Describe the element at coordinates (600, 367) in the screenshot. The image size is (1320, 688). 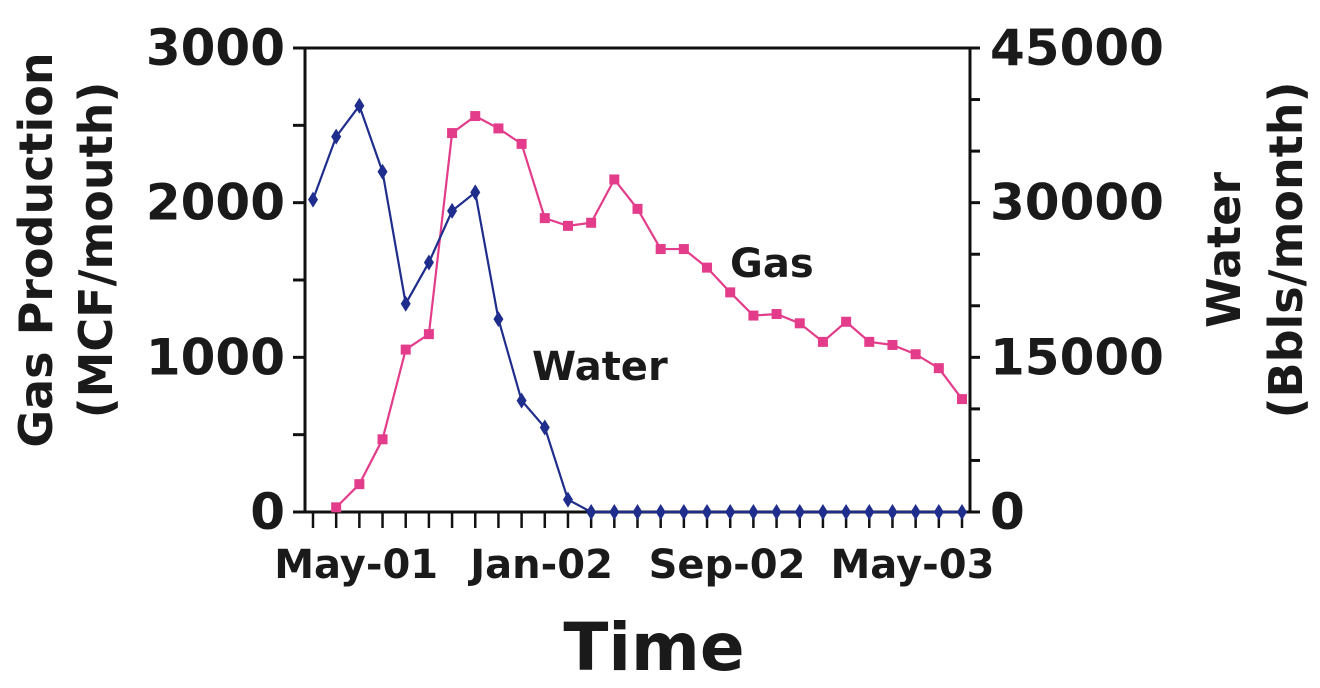
I see `series-label-water: Water` at that location.